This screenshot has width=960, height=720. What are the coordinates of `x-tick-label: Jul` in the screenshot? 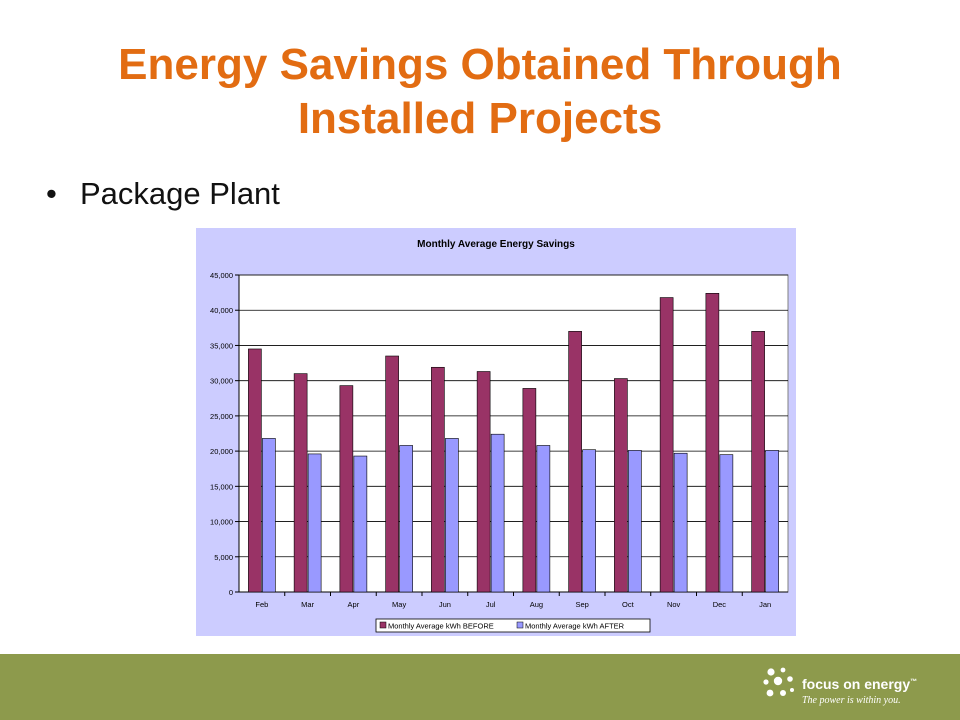 It's located at (491, 604).